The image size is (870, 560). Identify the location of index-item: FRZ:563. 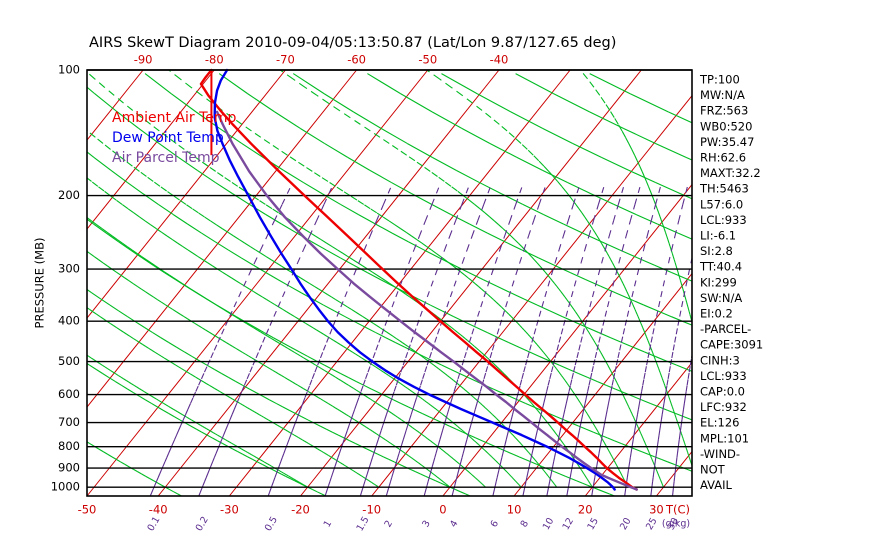
(724, 111).